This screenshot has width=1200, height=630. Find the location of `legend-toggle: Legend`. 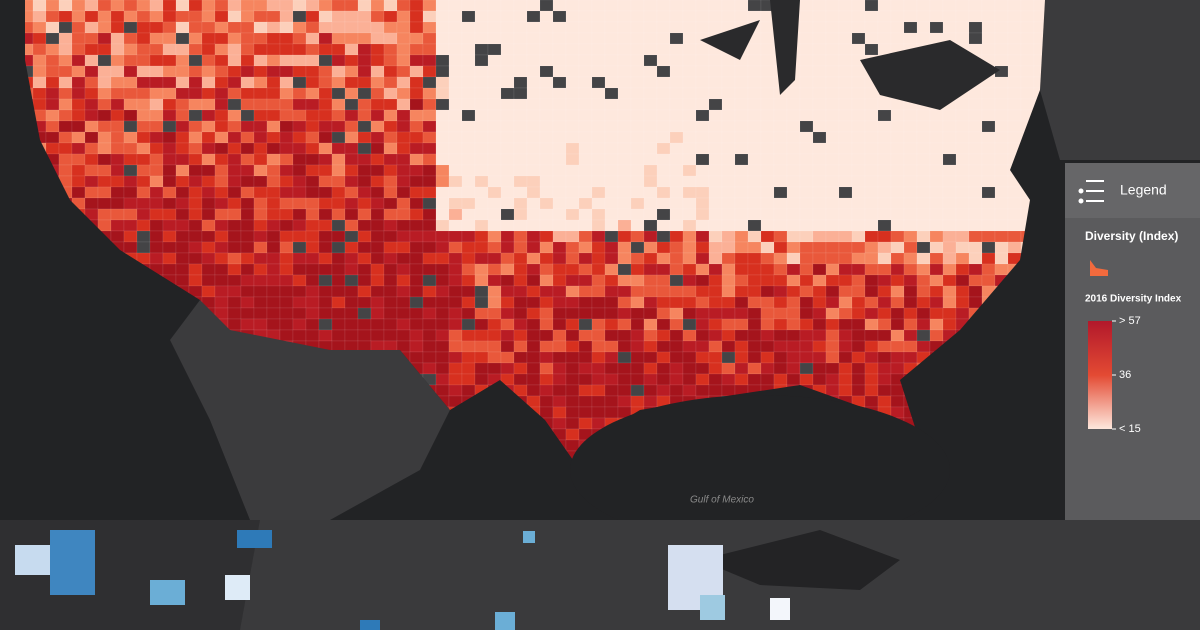

legend-toggle: Legend is located at coordinates (1132, 190).